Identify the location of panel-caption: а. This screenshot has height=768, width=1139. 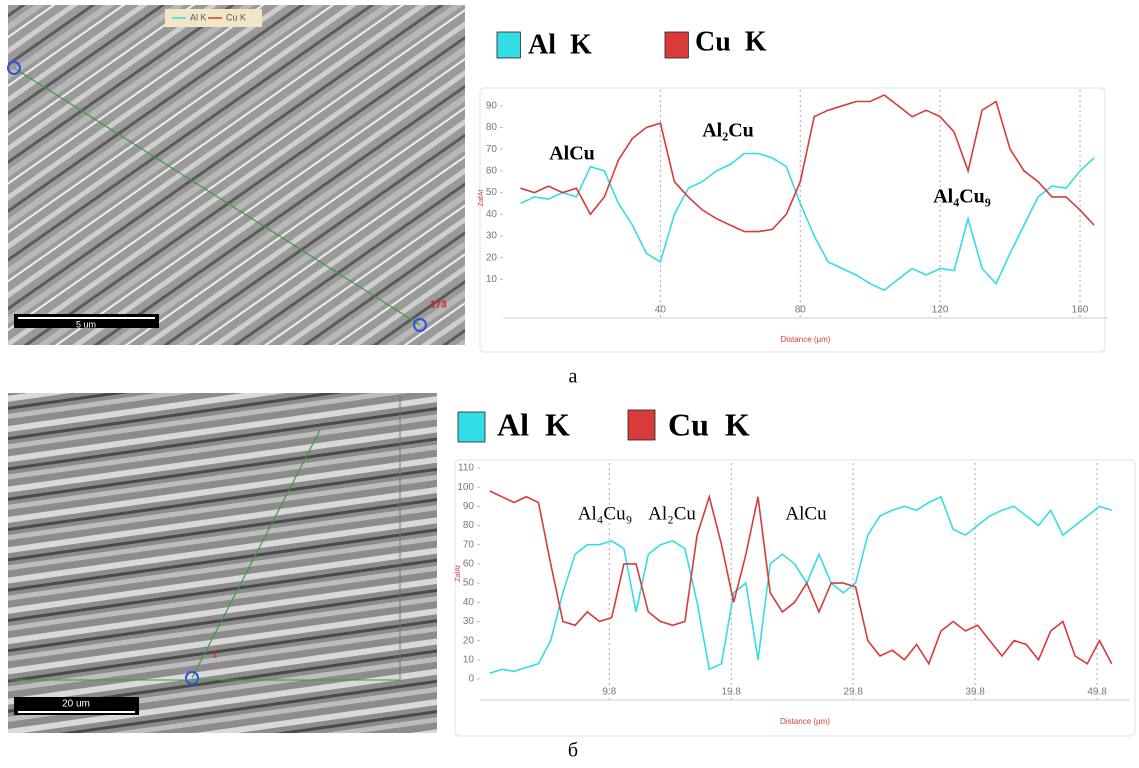
(573, 377).